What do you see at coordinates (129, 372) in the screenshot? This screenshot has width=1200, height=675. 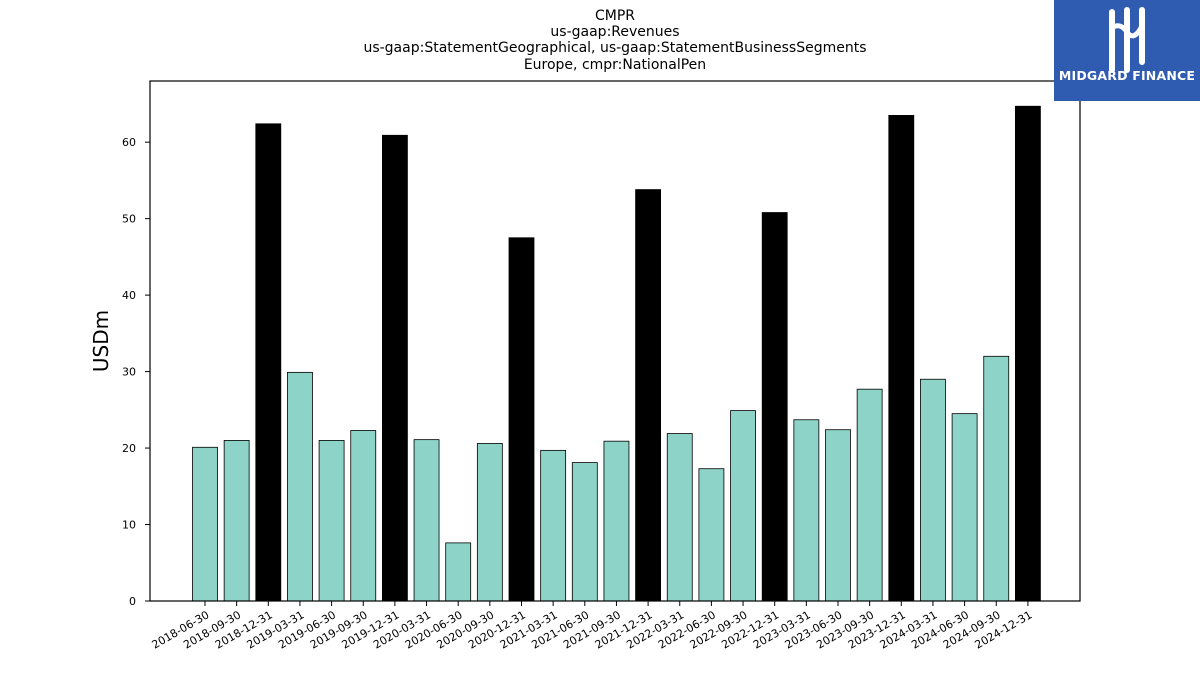 I see `y-tick-label: 30` at bounding box center [129, 372].